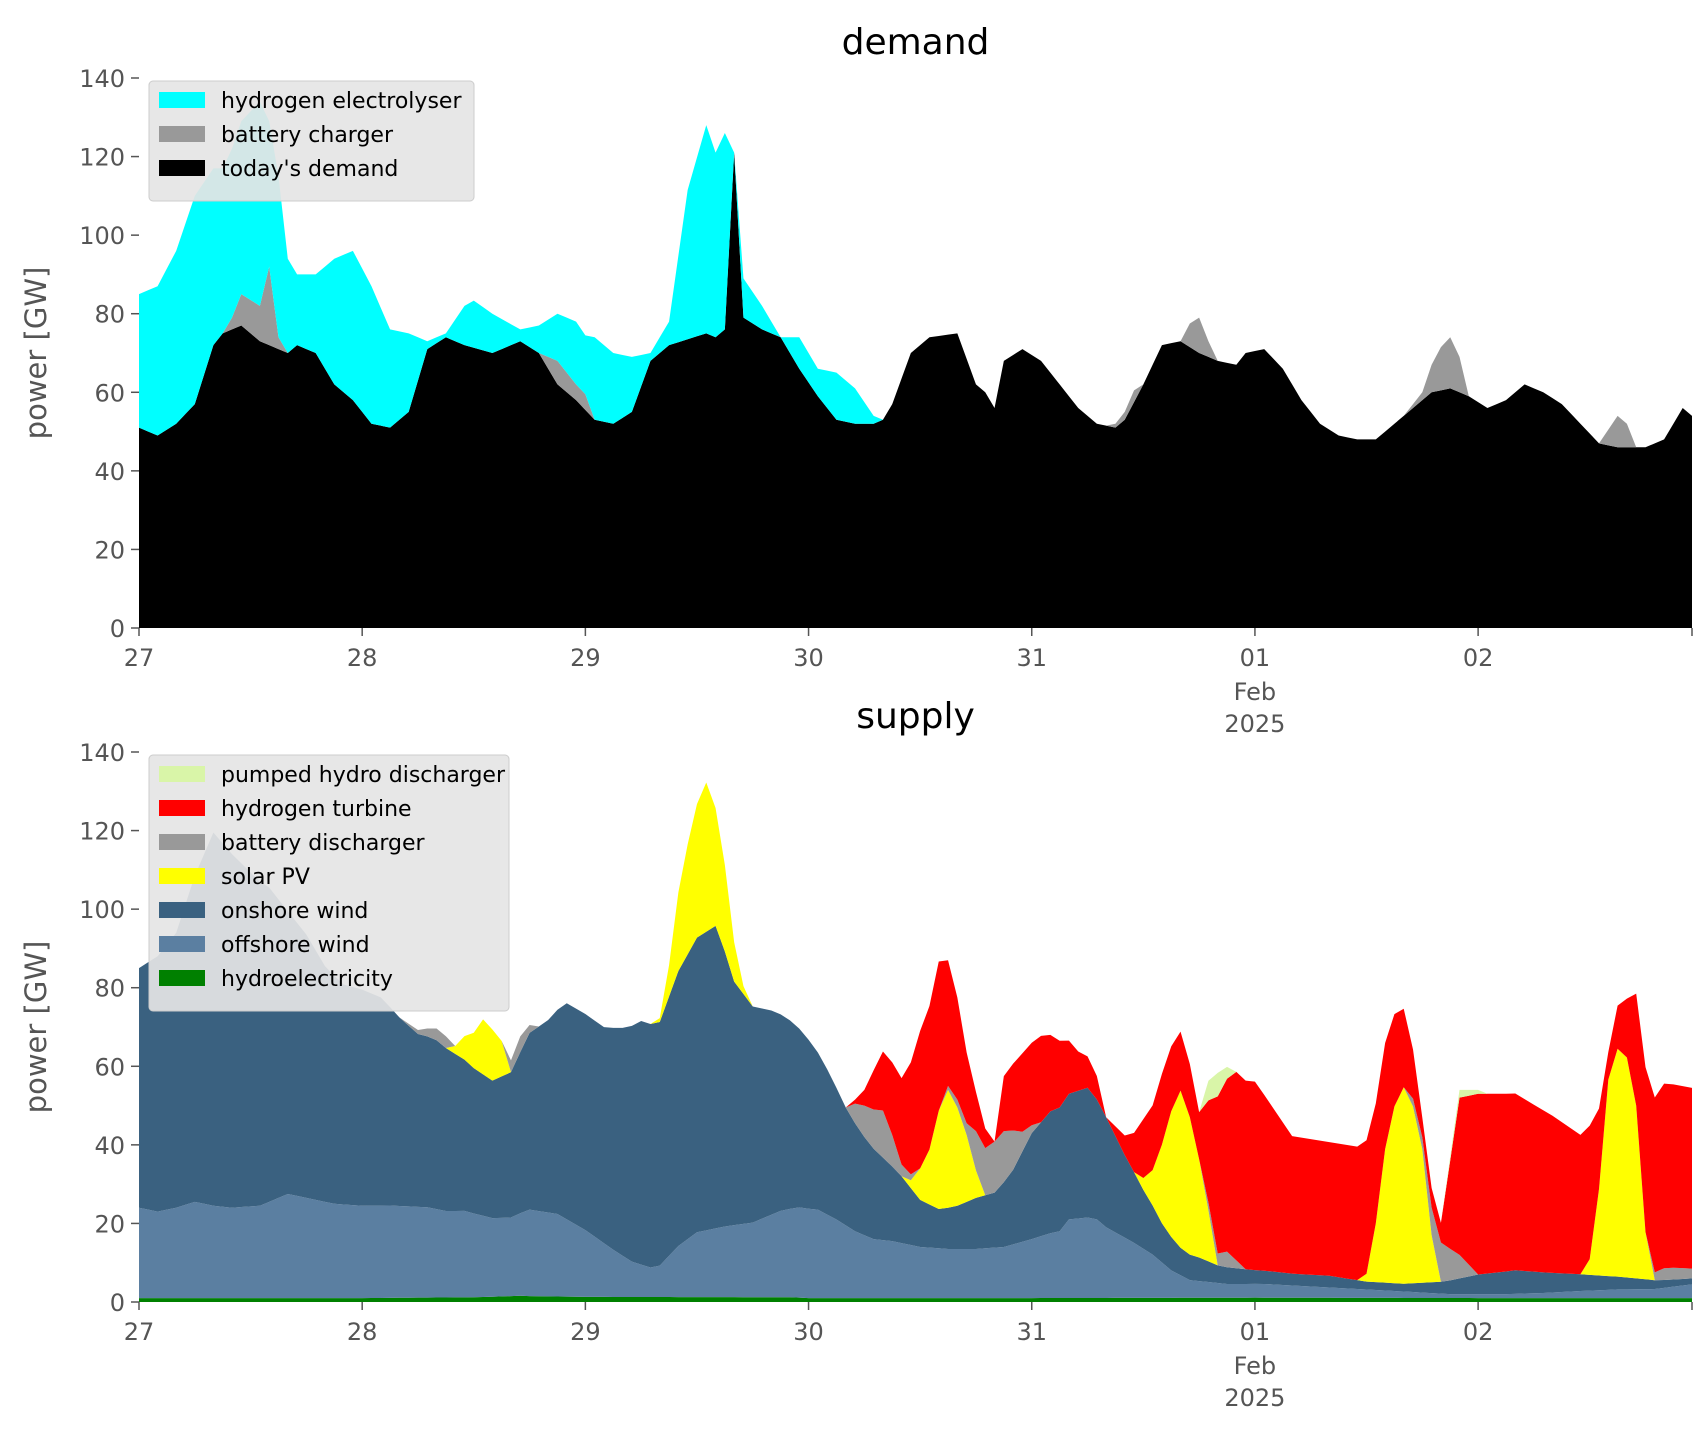 This screenshot has height=1431, width=1706. I want to click on legend-item-offshore-wind: offshore wind, so click(264, 945).